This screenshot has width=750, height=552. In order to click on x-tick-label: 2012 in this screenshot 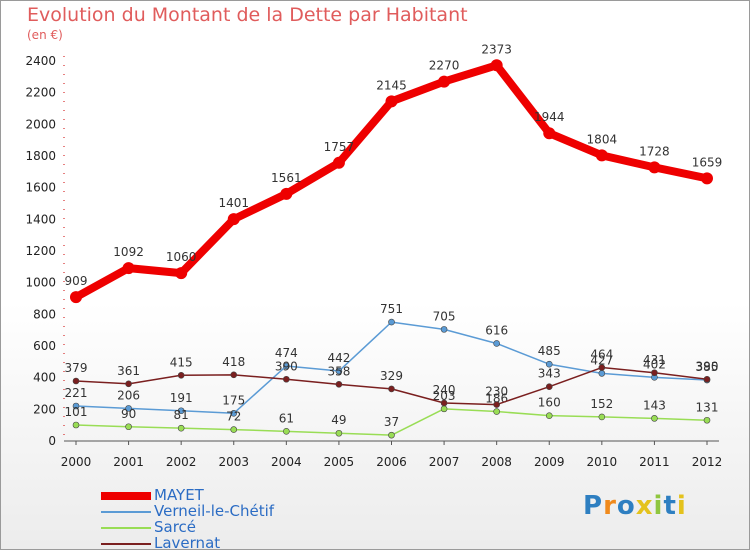, I will do `click(707, 462)`.